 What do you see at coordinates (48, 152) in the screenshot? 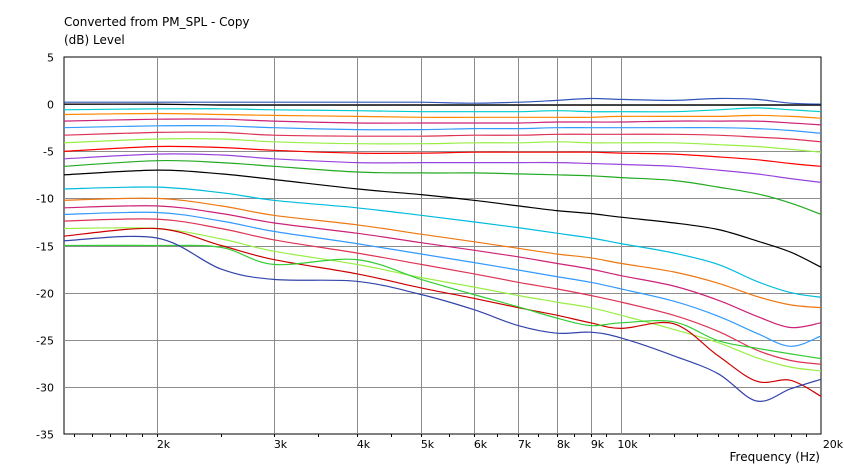
I see `y-tick-label: -5` at bounding box center [48, 152].